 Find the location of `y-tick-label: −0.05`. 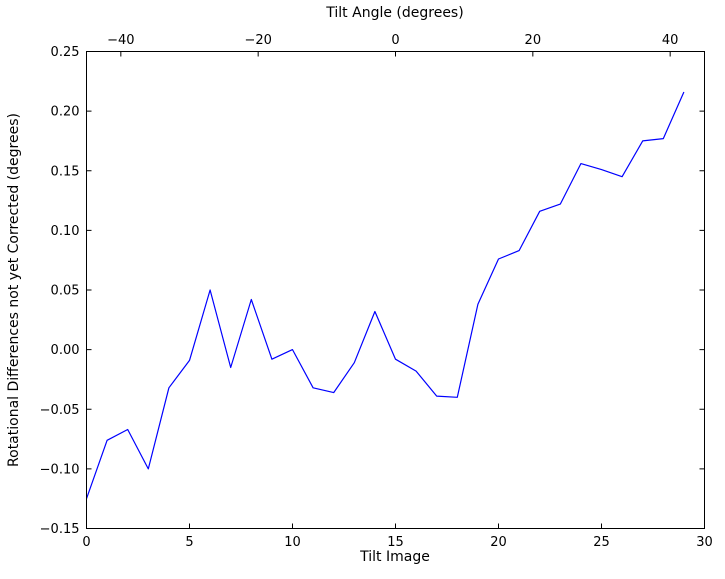

y-tick-label: −0.05 is located at coordinates (60, 410).